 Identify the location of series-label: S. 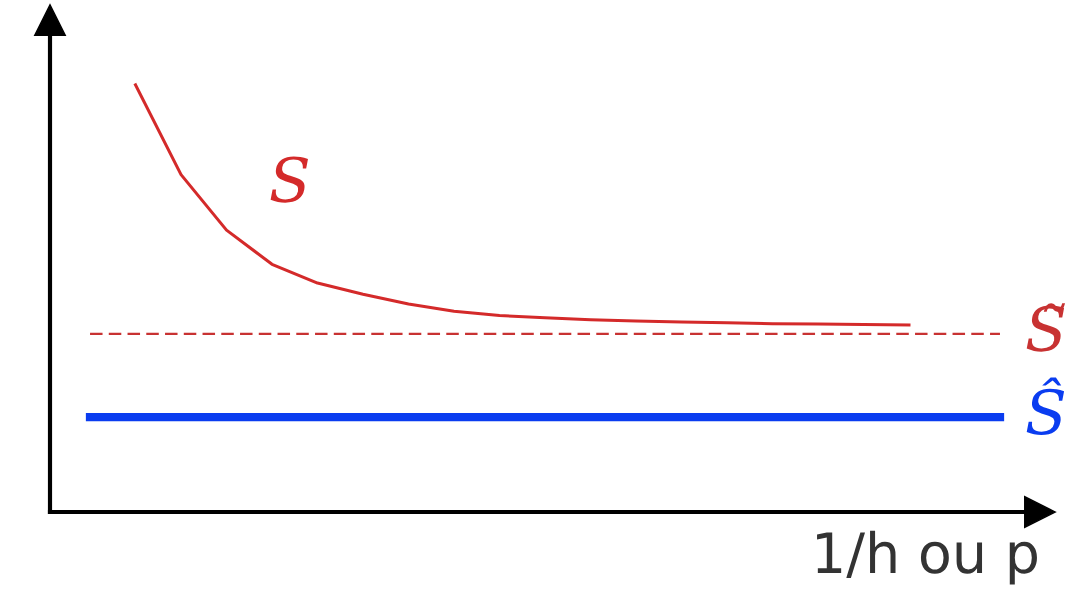
(289, 179).